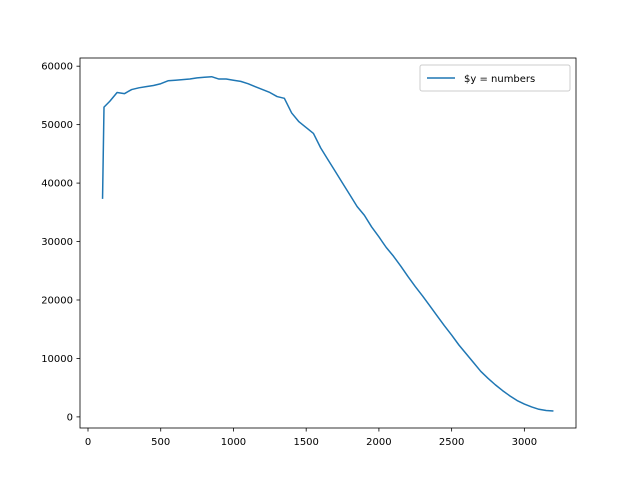  I want to click on y-tick-label: 20000, so click(57, 300).